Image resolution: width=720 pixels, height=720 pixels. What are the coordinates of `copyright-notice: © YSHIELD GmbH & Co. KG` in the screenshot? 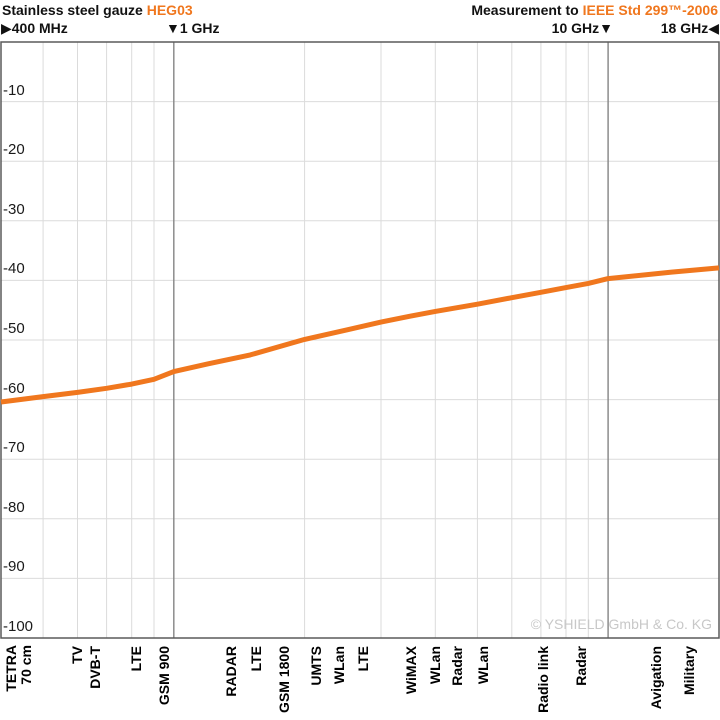 It's located at (621, 624).